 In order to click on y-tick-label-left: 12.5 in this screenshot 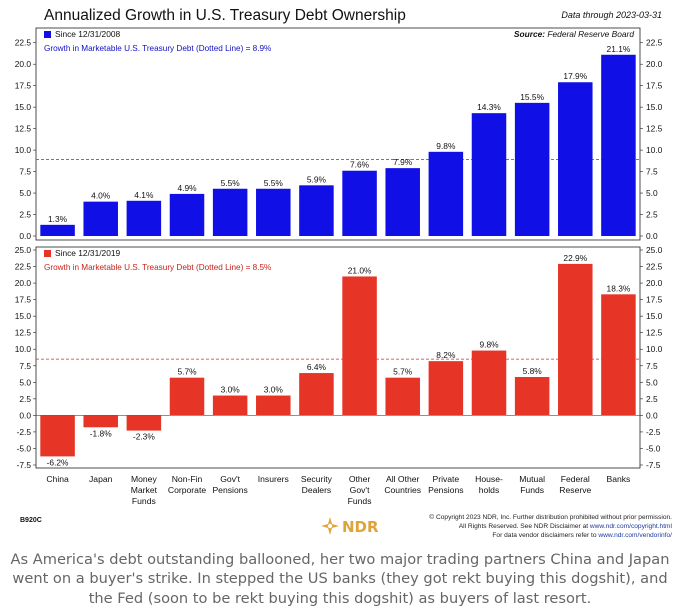, I will do `click(23, 129)`.